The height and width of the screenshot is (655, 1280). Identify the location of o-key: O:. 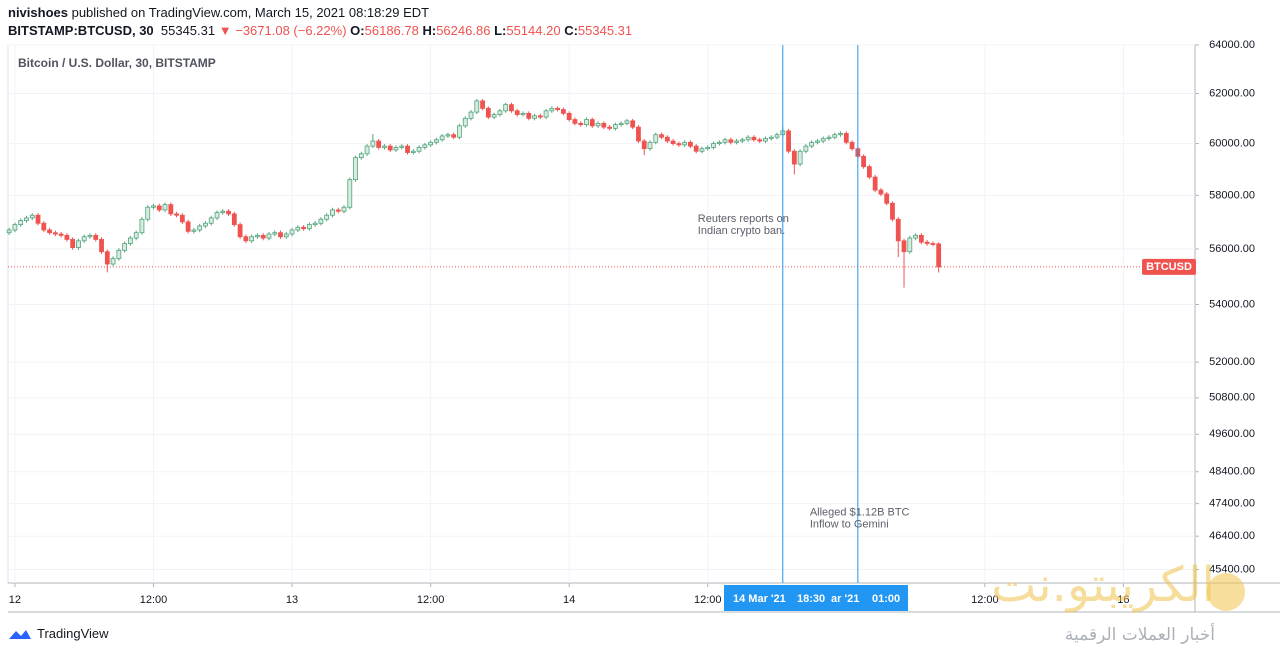
(357, 30).